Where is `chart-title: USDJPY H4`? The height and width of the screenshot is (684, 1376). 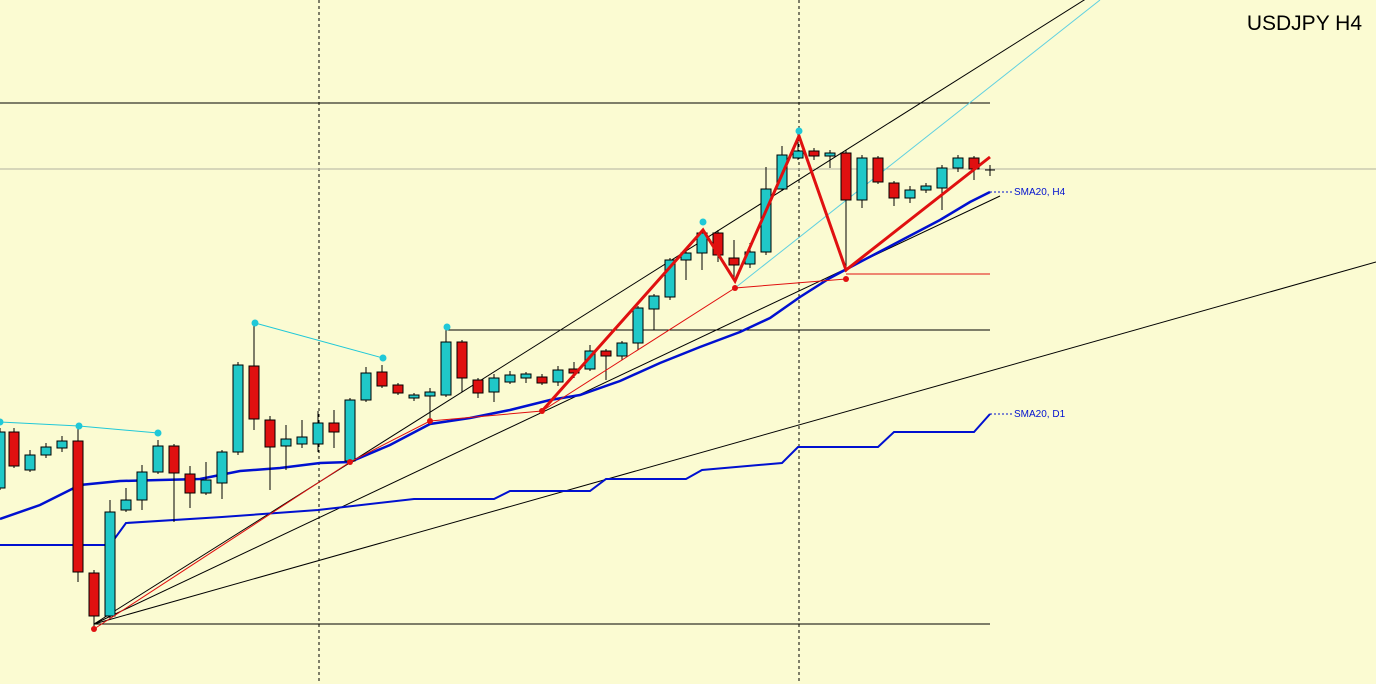
chart-title: USDJPY H4 is located at coordinates (1304, 23).